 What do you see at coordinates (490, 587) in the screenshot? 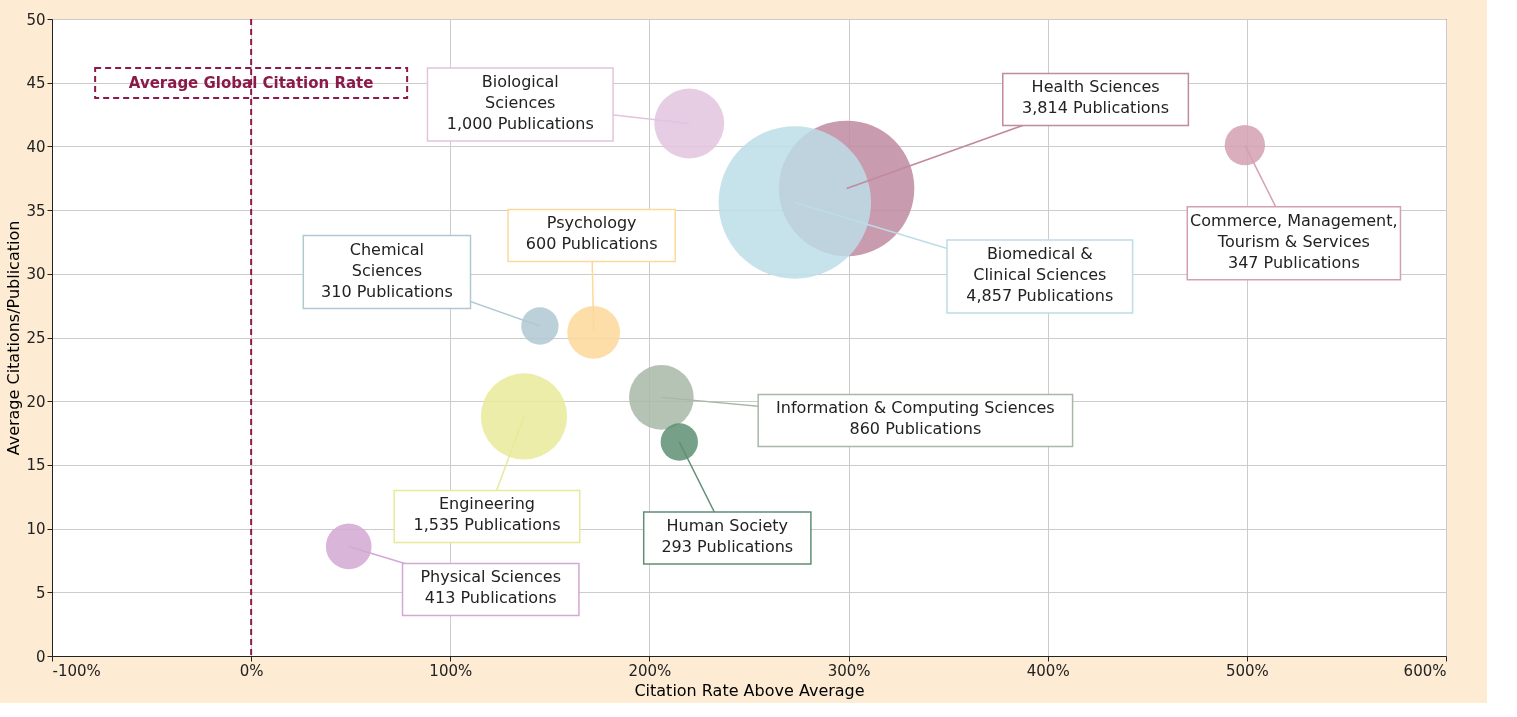
I see `annotation: Physical Sciences 413 Publications` at bounding box center [490, 587].